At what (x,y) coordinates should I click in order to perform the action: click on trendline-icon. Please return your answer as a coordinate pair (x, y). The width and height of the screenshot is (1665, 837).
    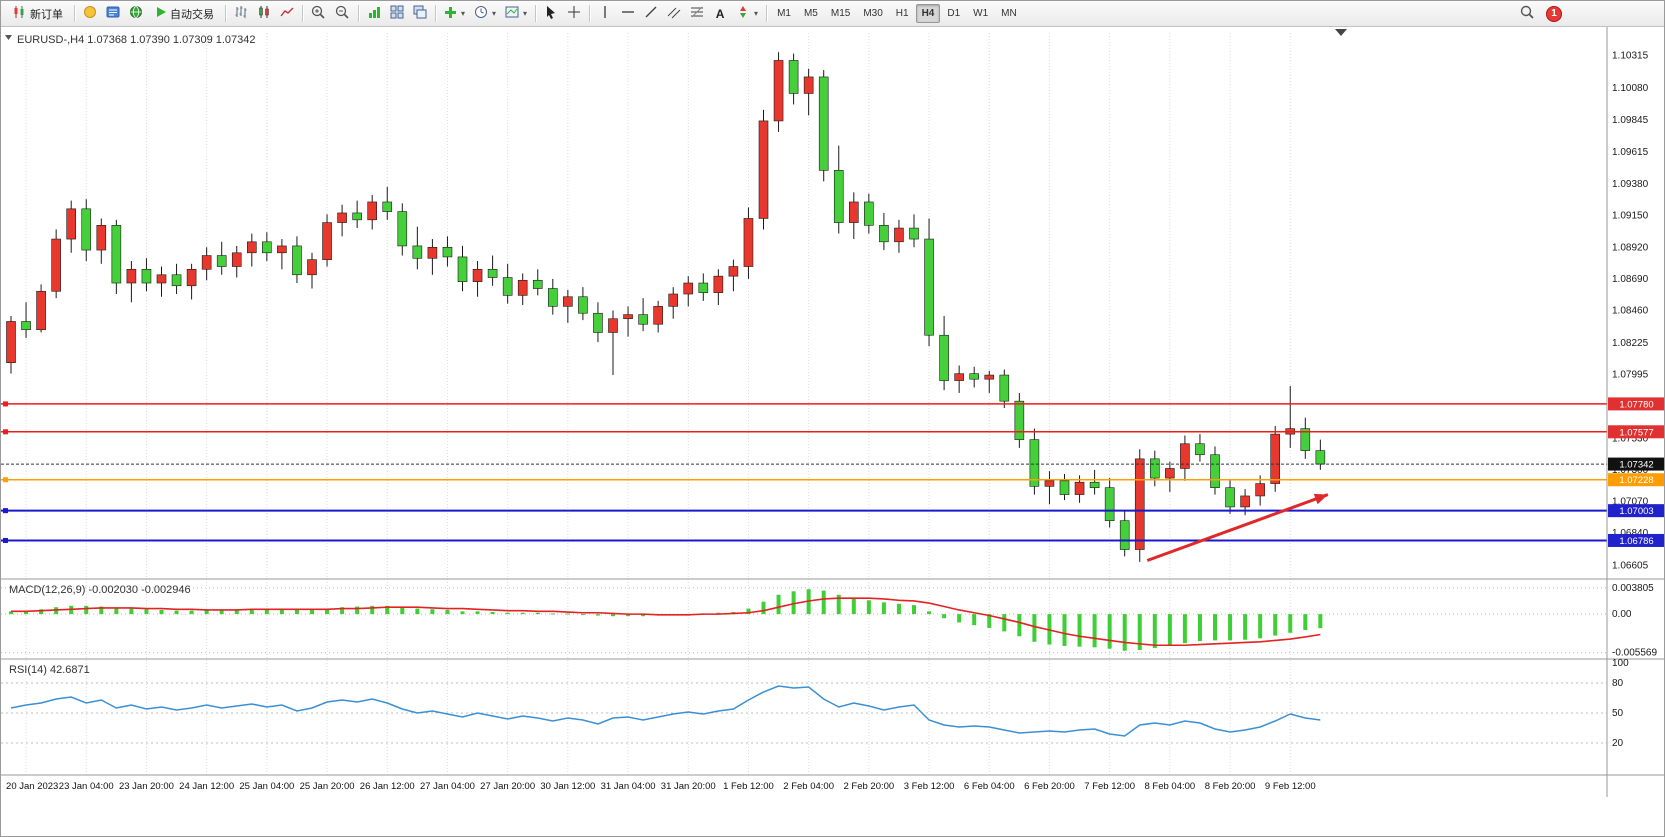
    Looking at the image, I should click on (651, 13).